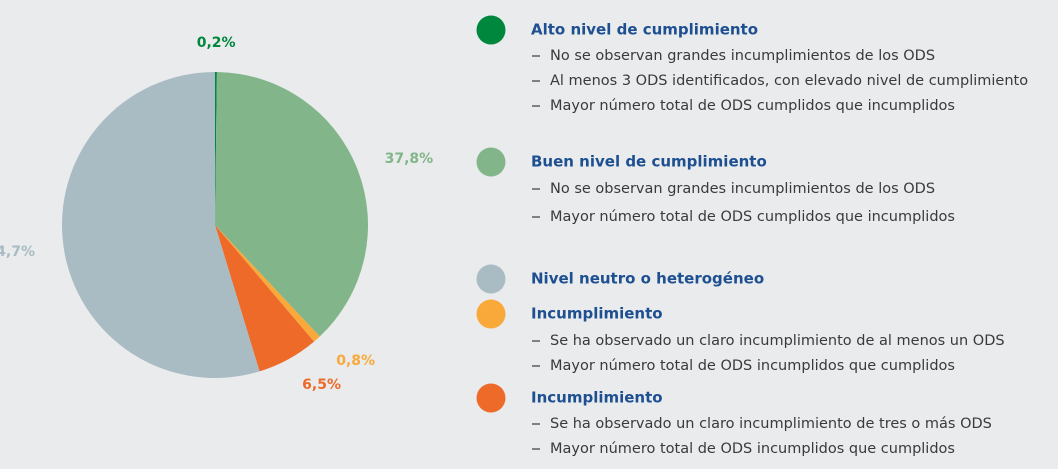 The height and width of the screenshot is (469, 1058). I want to click on legend-title: Buen nivel de cumplimiento, so click(649, 162).